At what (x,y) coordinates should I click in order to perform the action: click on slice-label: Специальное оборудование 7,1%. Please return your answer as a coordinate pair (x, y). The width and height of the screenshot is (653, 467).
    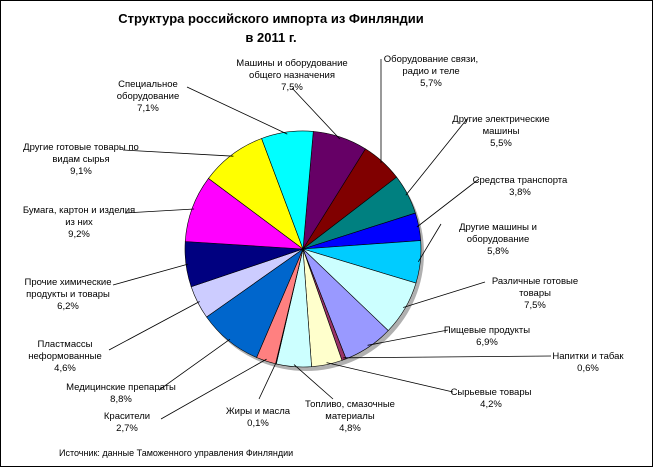
    Looking at the image, I should click on (148, 96).